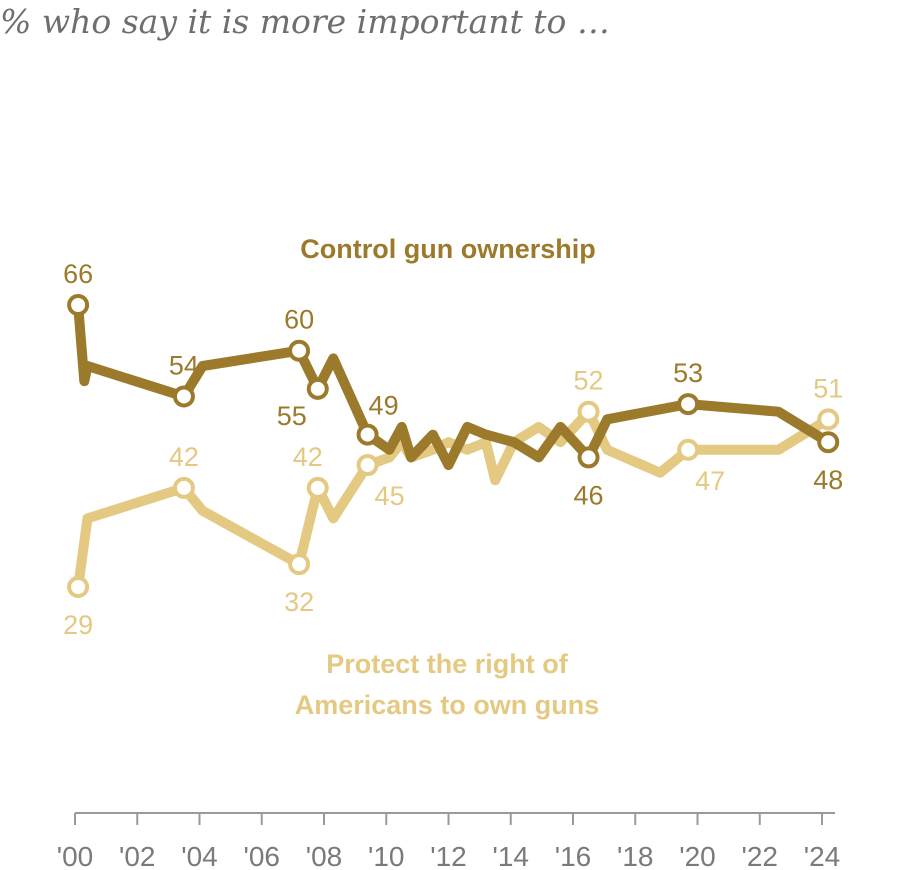  What do you see at coordinates (448, 855) in the screenshot?
I see `x-tick-label: '12` at bounding box center [448, 855].